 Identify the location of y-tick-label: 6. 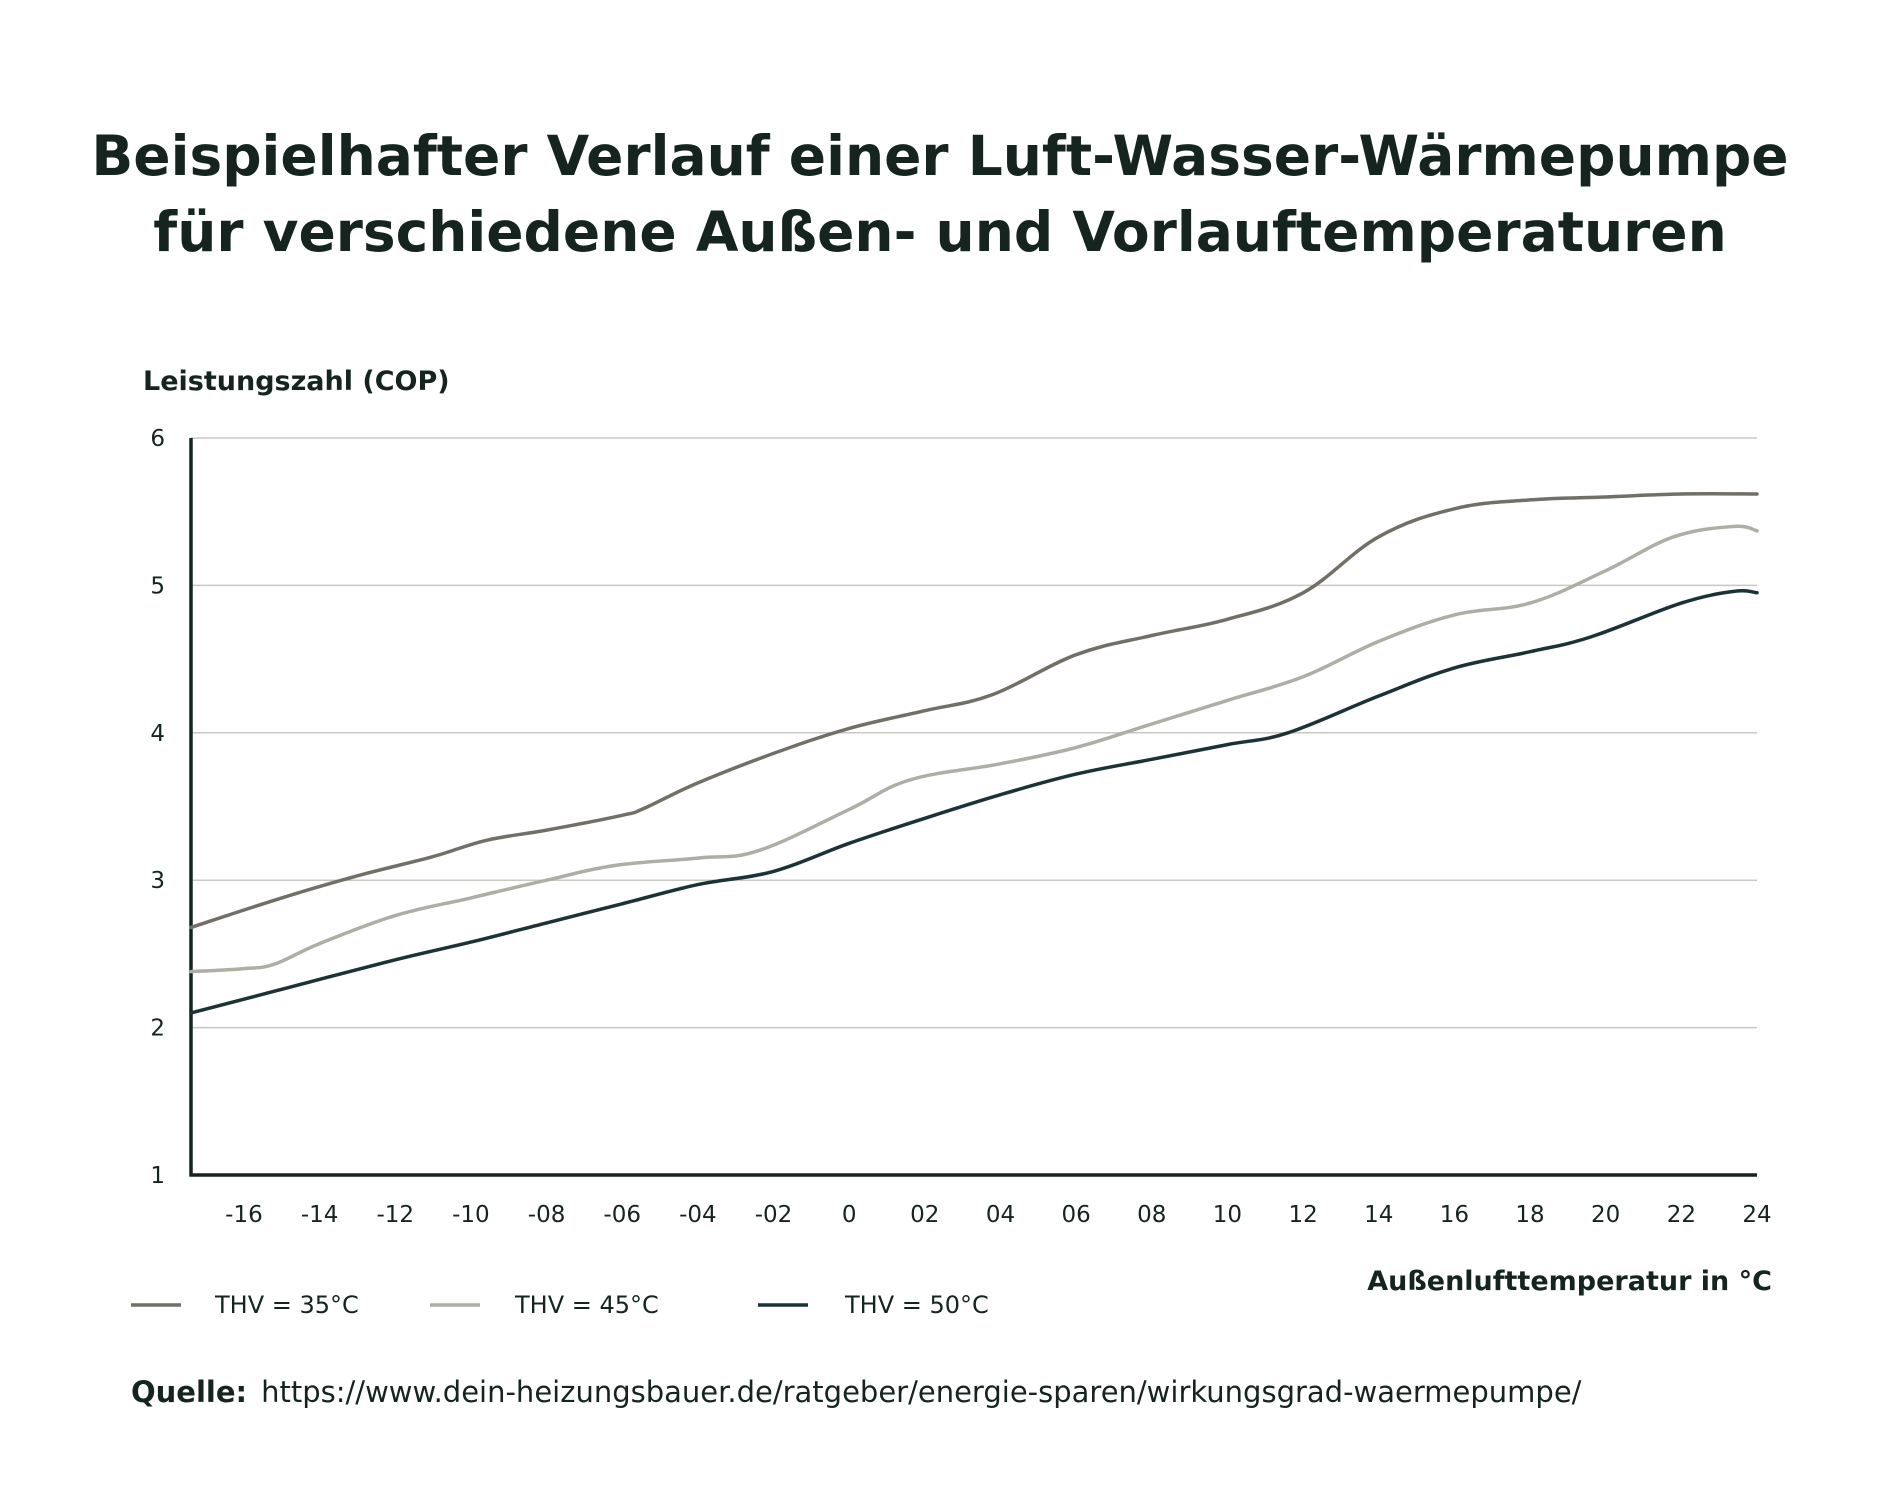
(157, 439).